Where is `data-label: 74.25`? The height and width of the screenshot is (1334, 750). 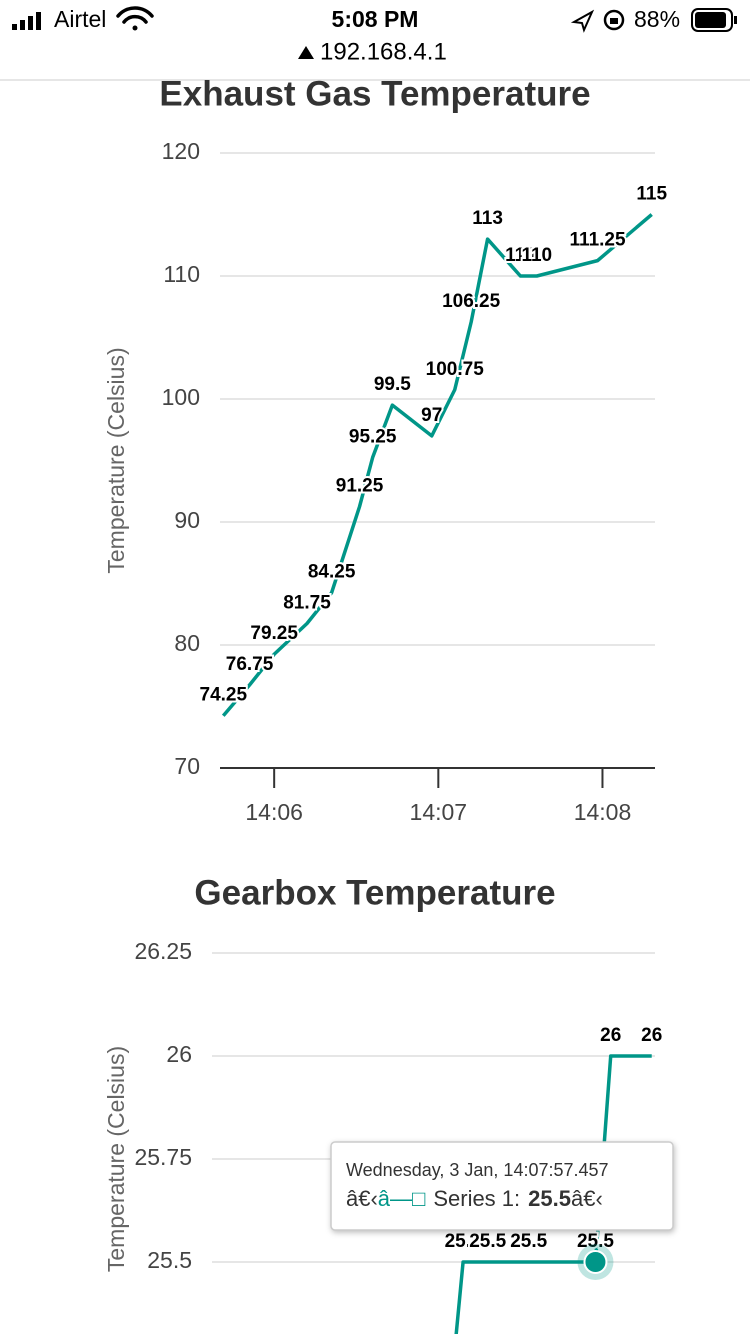 data-label: 74.25 is located at coordinates (224, 695).